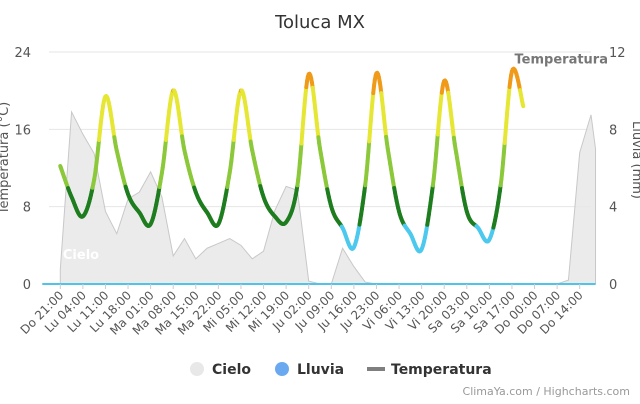 The image size is (640, 404). I want to click on y-axis-left-label: Temperatura (°C), so click(6, 158).